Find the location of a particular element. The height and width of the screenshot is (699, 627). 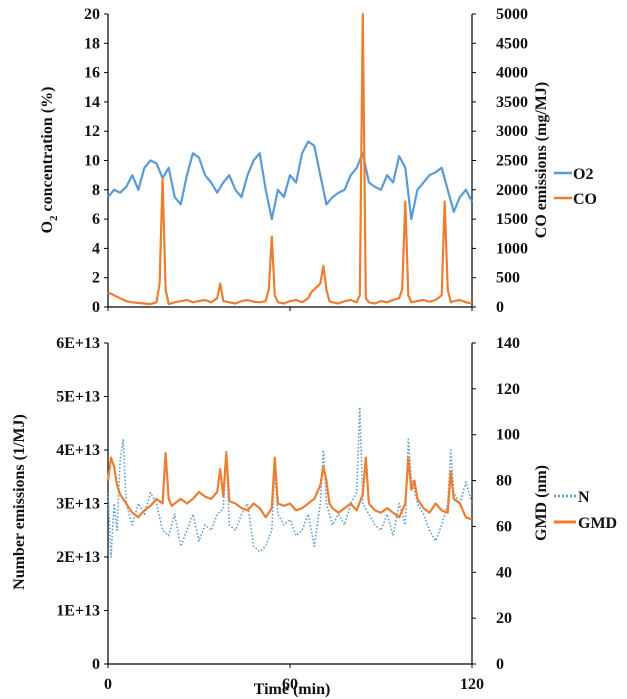

left-tick-label: 8 is located at coordinates (96, 190).